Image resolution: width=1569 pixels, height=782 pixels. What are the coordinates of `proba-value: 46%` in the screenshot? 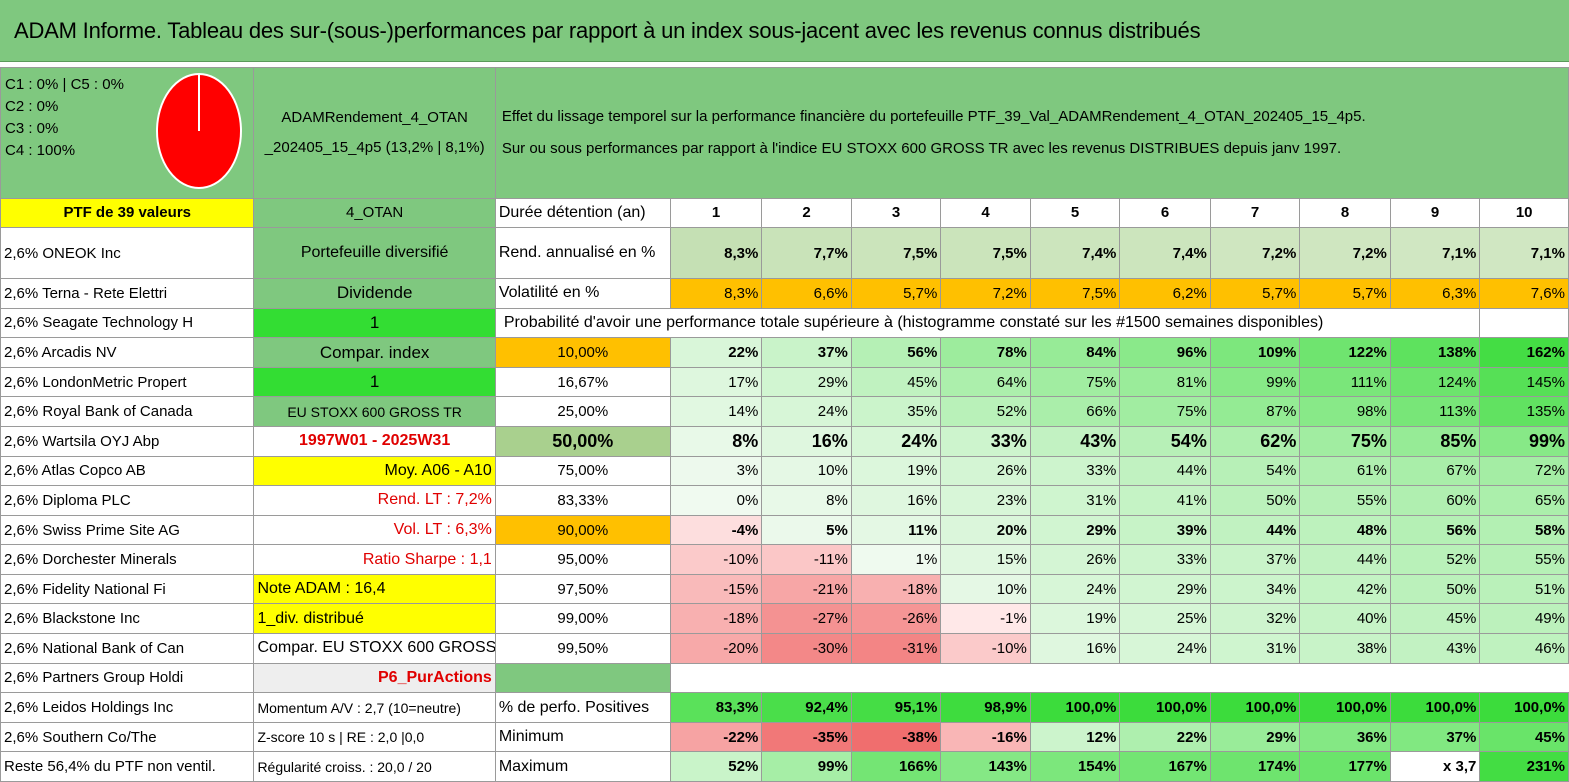 It's located at (1524, 648).